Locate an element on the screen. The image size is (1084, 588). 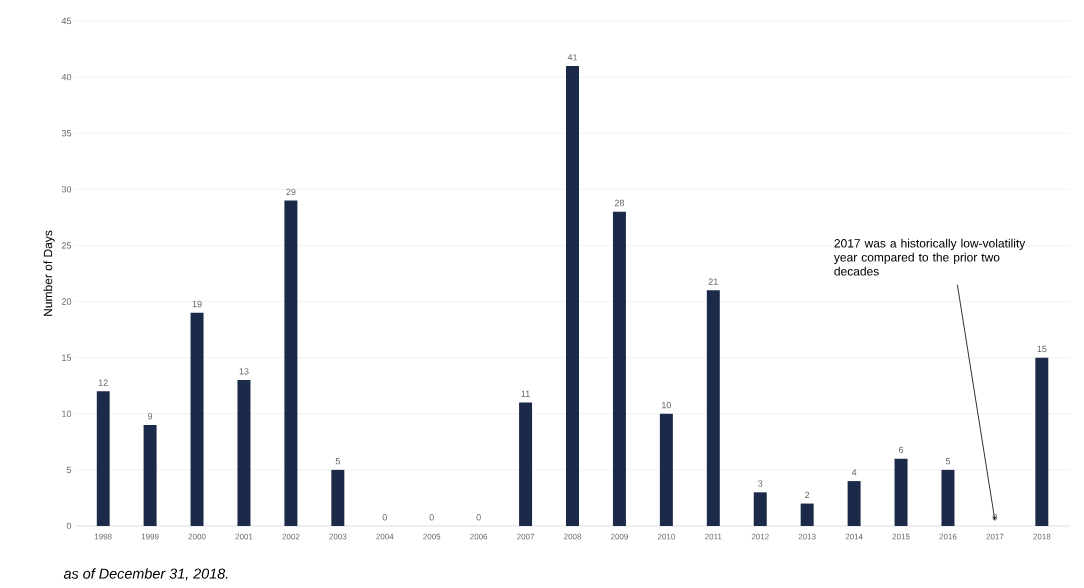
data-label: 29 is located at coordinates (291, 192).